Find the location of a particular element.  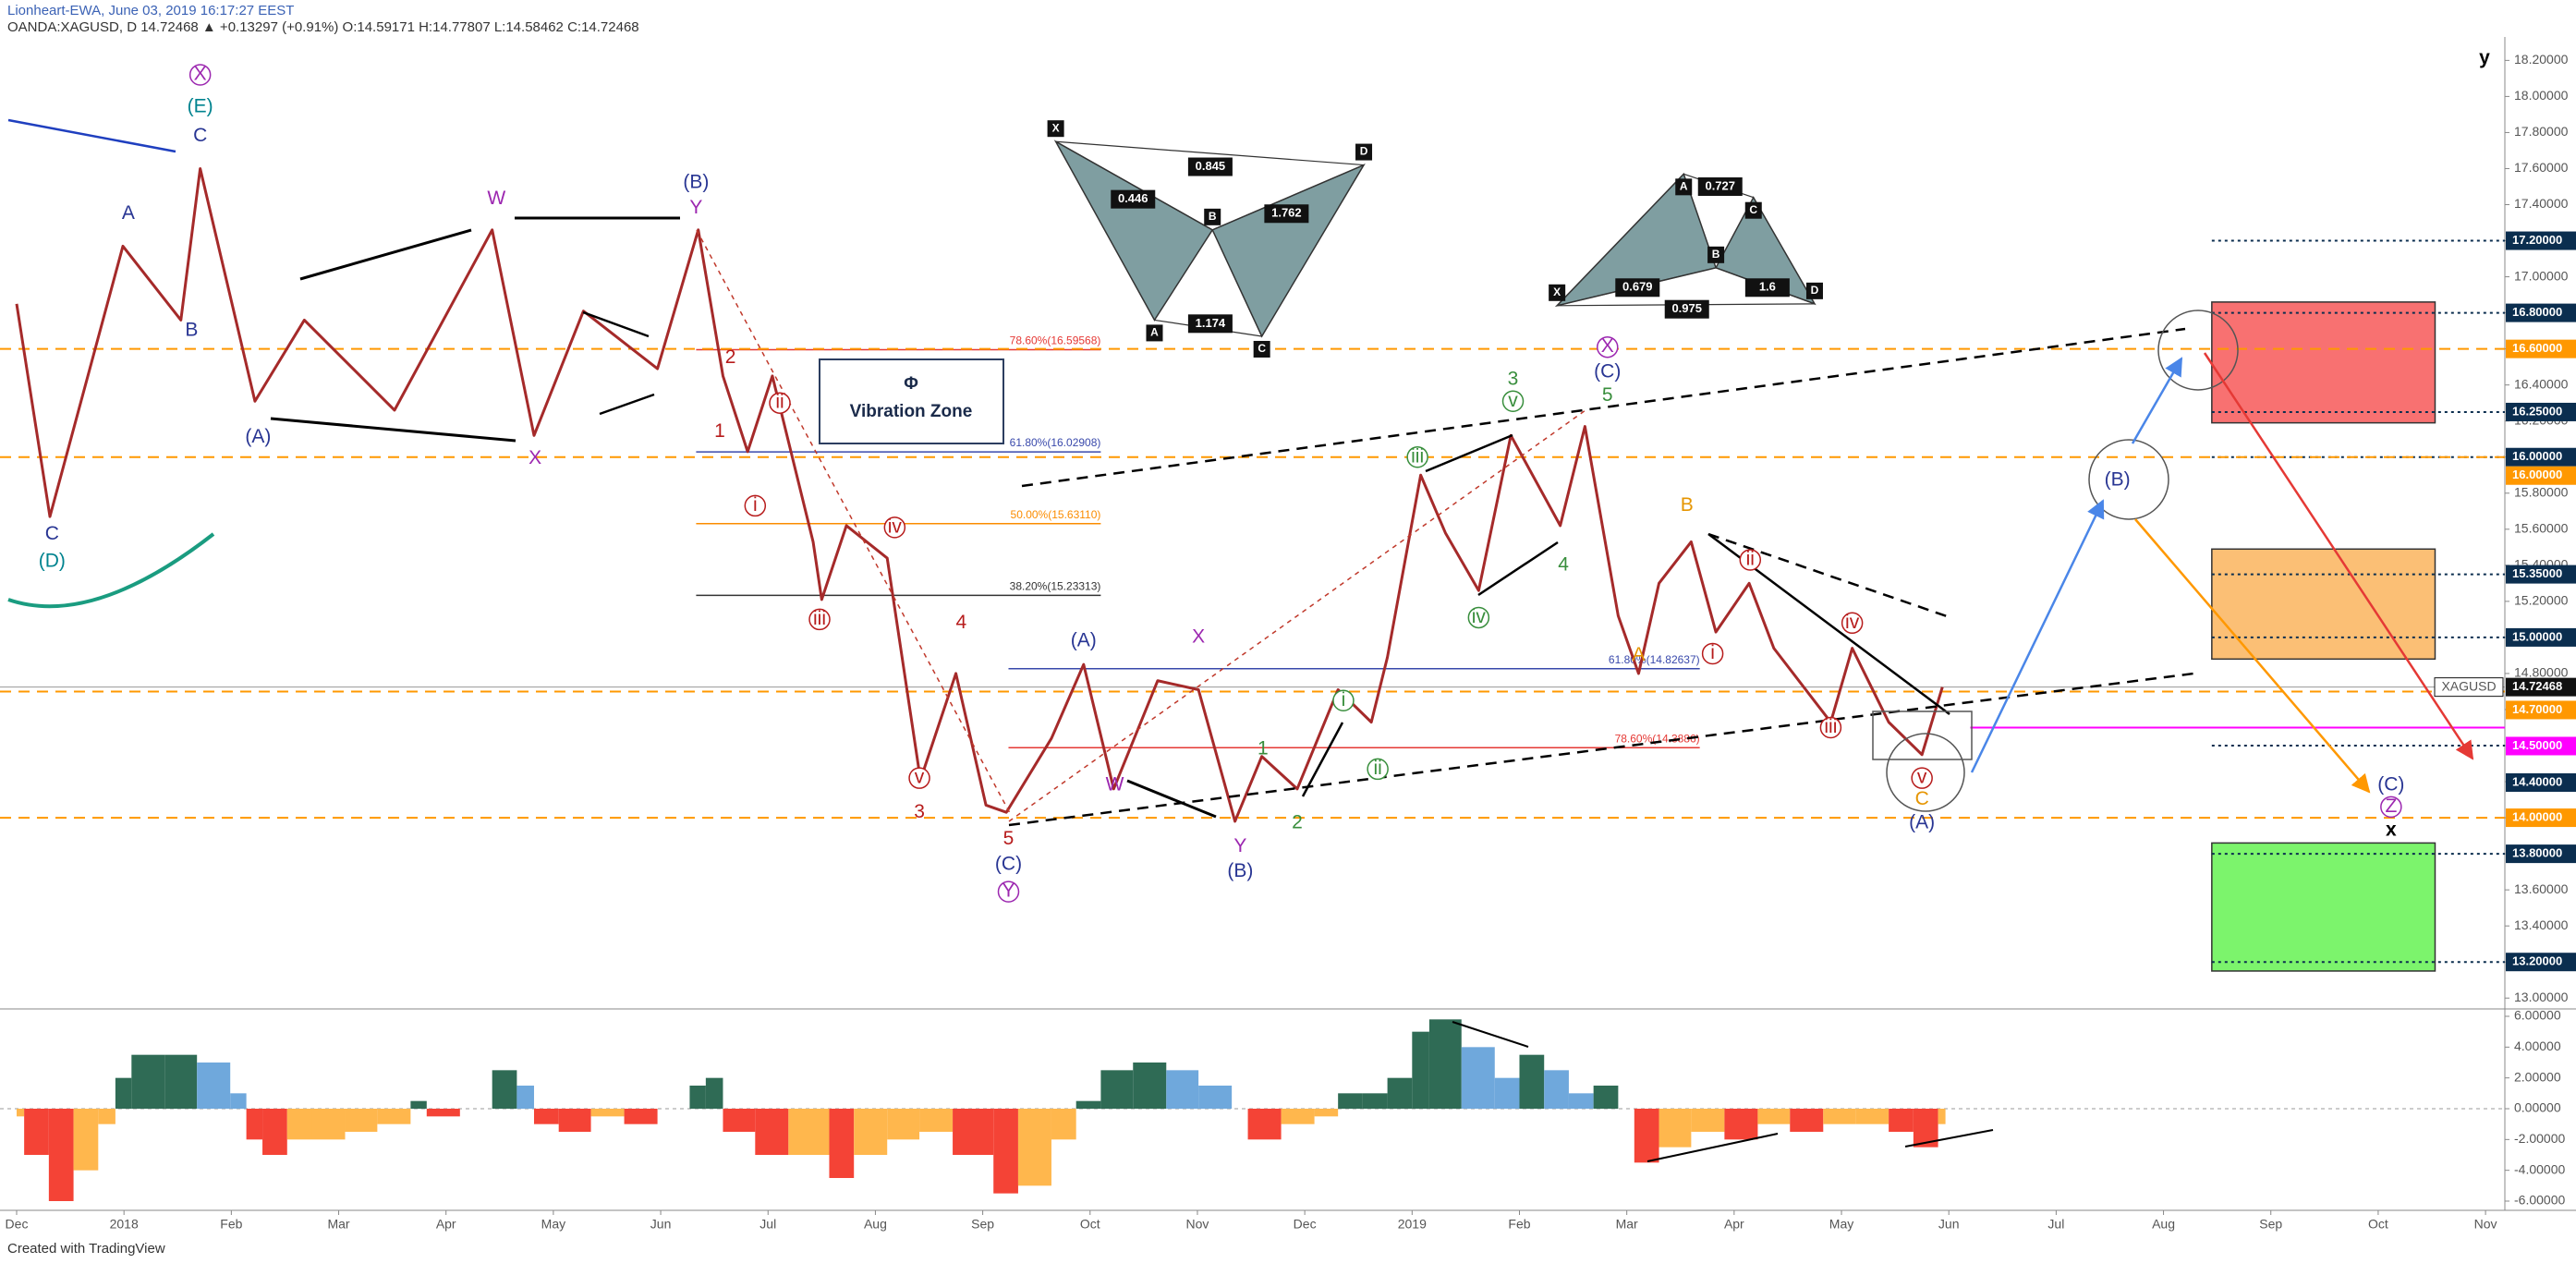

vibration-zone-label: Vibration Zone is located at coordinates (911, 411).